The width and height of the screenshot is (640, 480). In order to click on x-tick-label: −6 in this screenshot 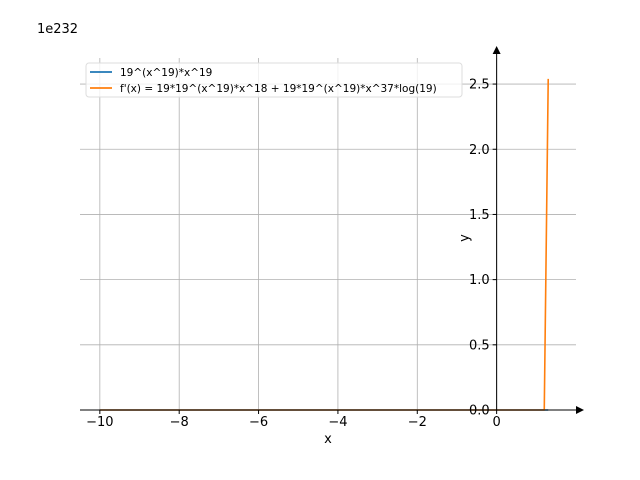, I will do `click(258, 422)`.